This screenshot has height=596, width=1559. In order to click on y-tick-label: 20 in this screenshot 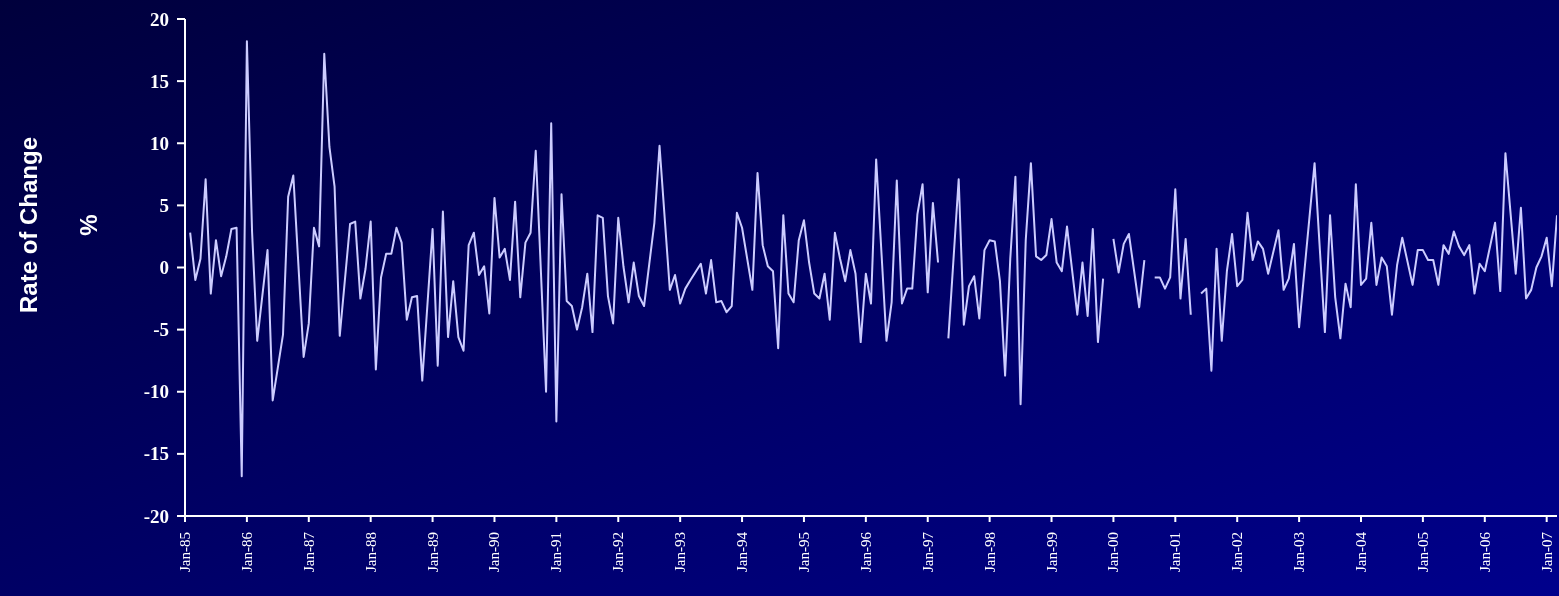, I will do `click(159, 19)`.